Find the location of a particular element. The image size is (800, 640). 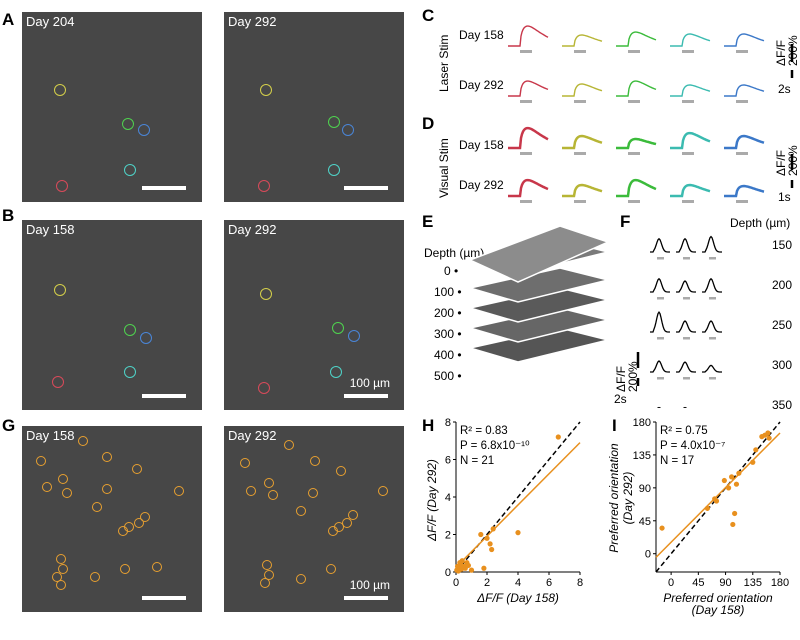

panel-label-g: G is located at coordinates (9, 425).